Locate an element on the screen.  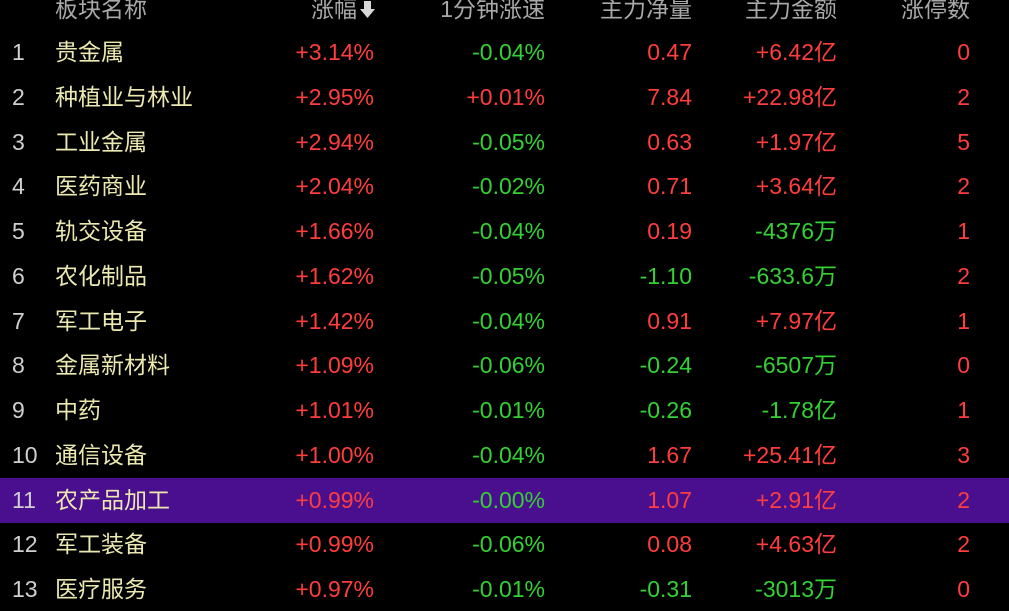
rank: 11 is located at coordinates (24, 499).